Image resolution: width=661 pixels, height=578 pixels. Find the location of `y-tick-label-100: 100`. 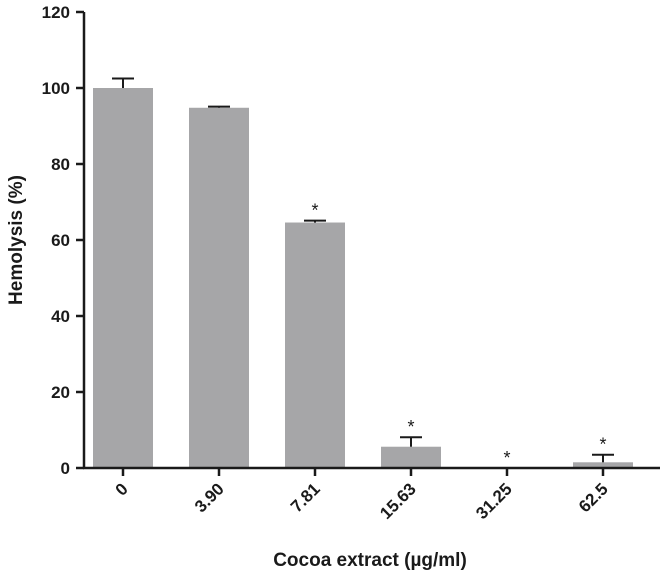

y-tick-label-100: 100 is located at coordinates (56, 88).